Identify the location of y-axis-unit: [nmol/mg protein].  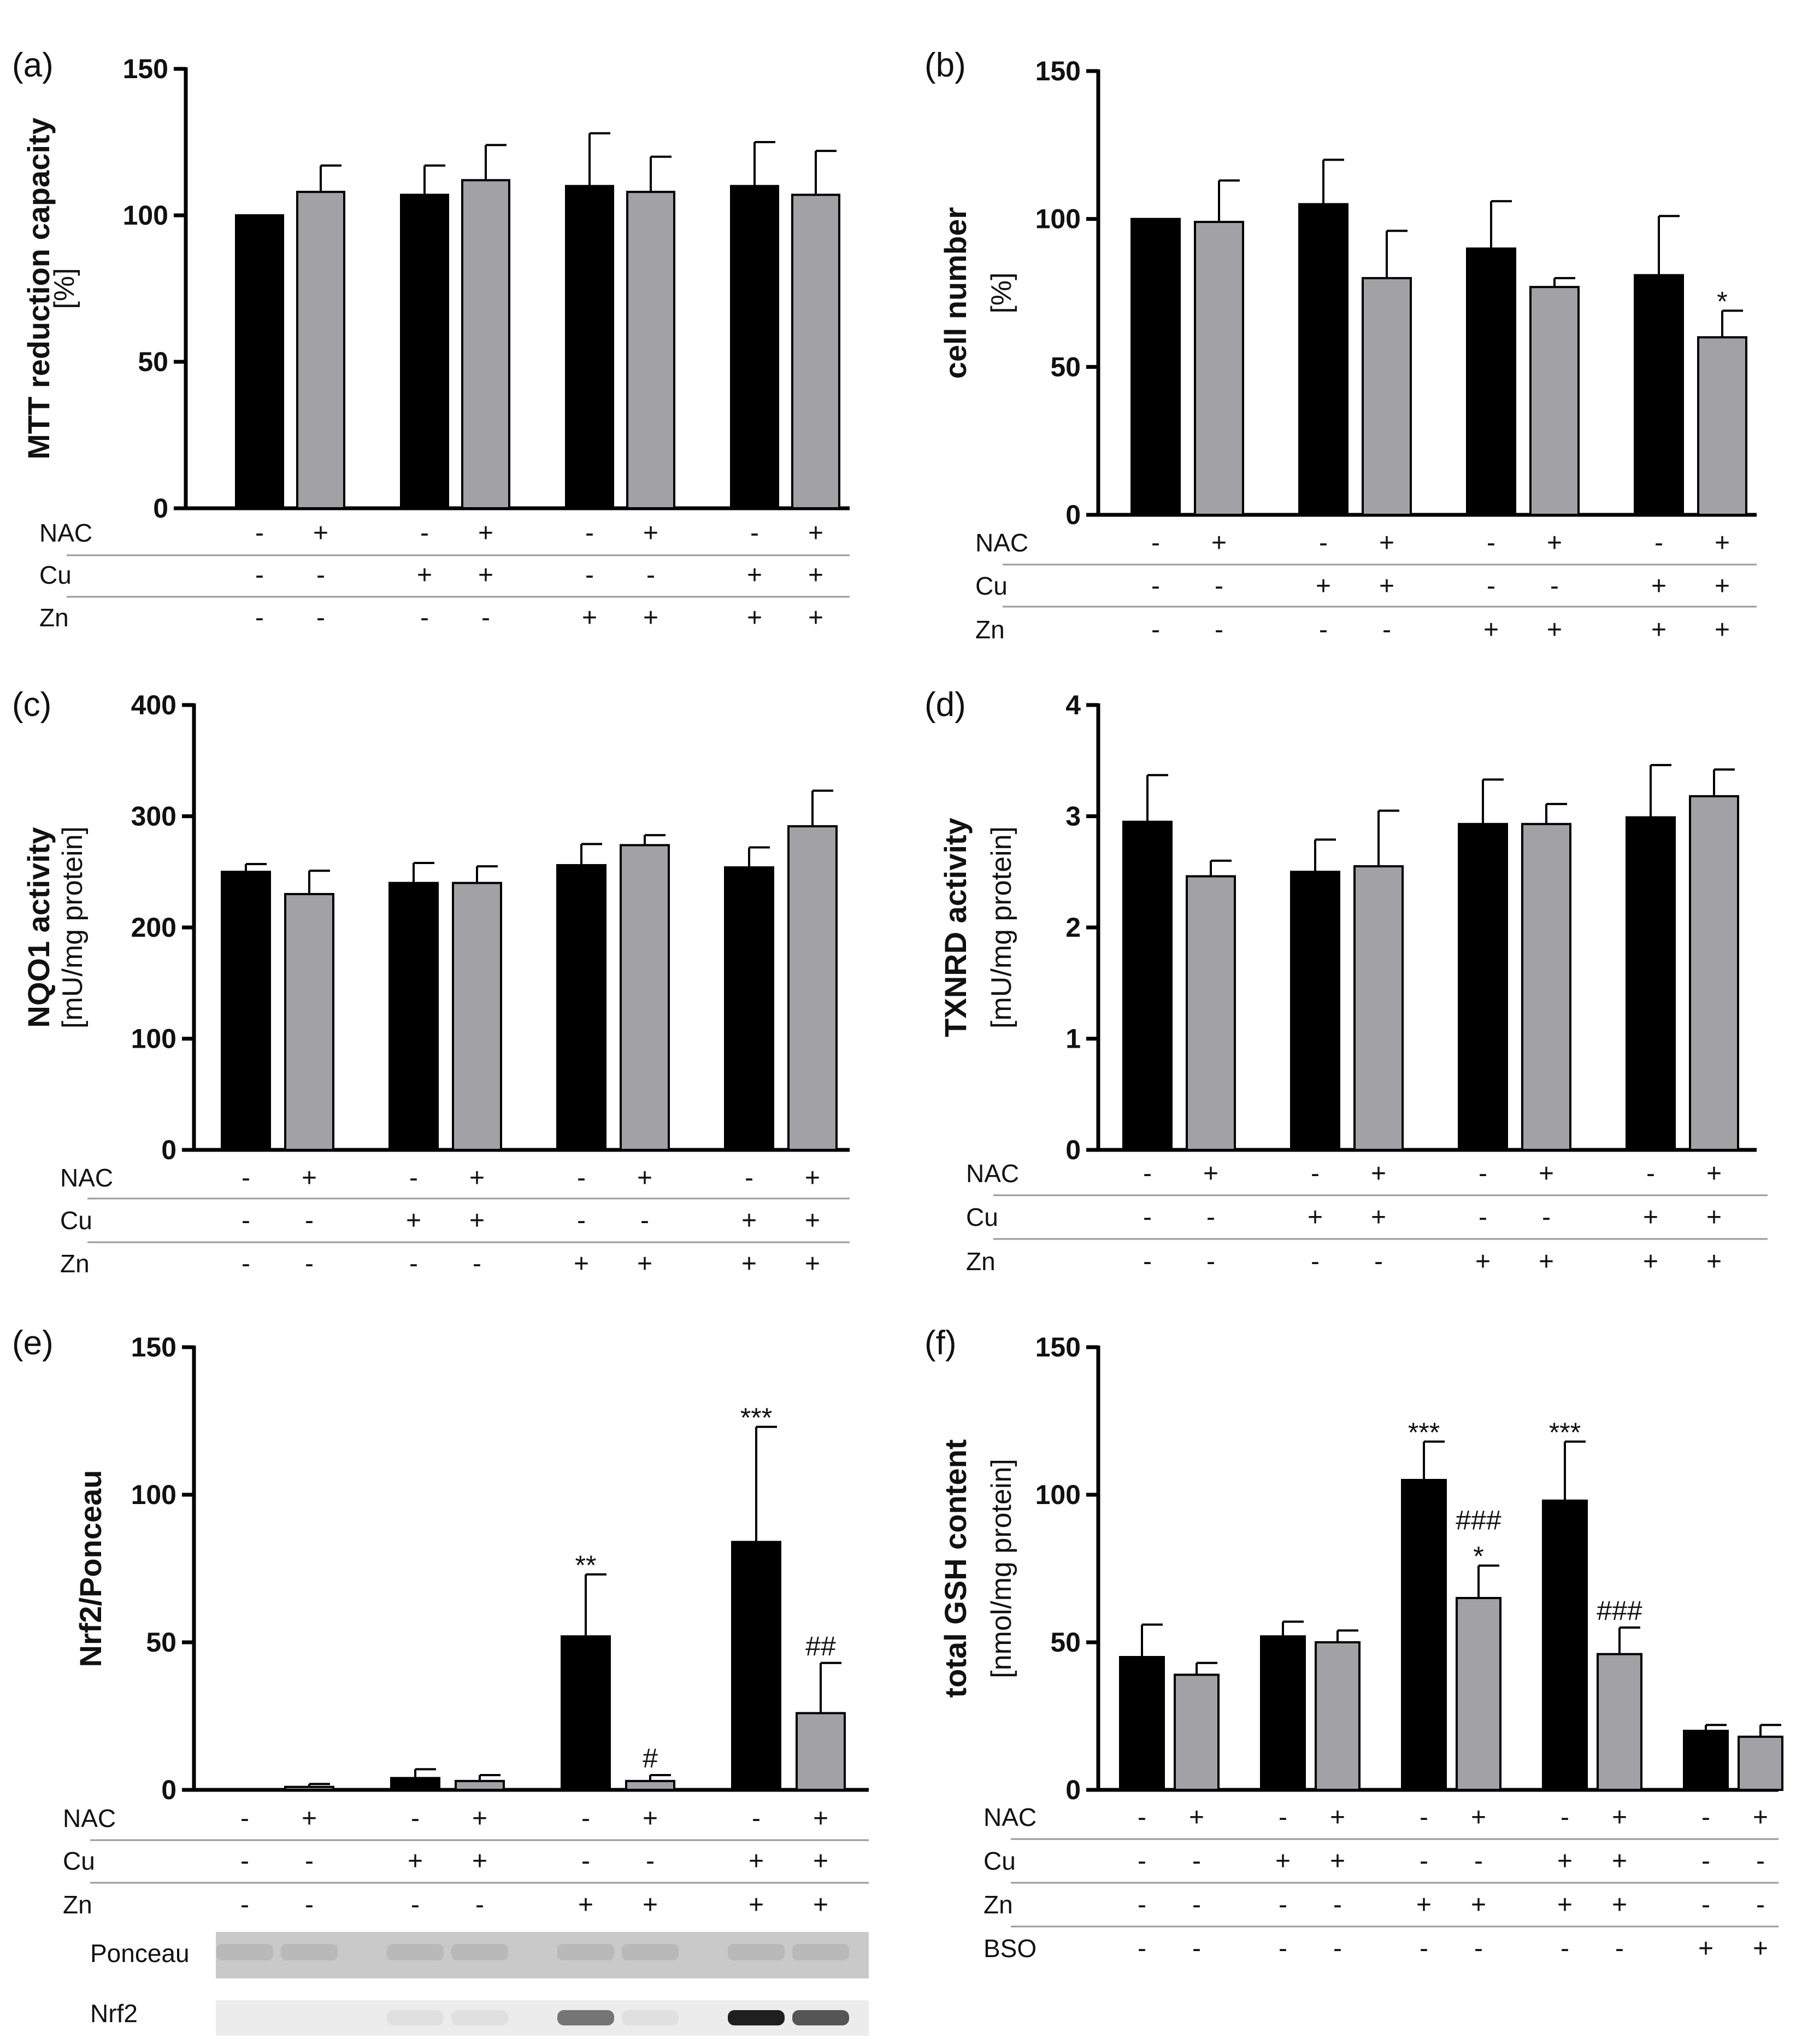
(1001, 1568).